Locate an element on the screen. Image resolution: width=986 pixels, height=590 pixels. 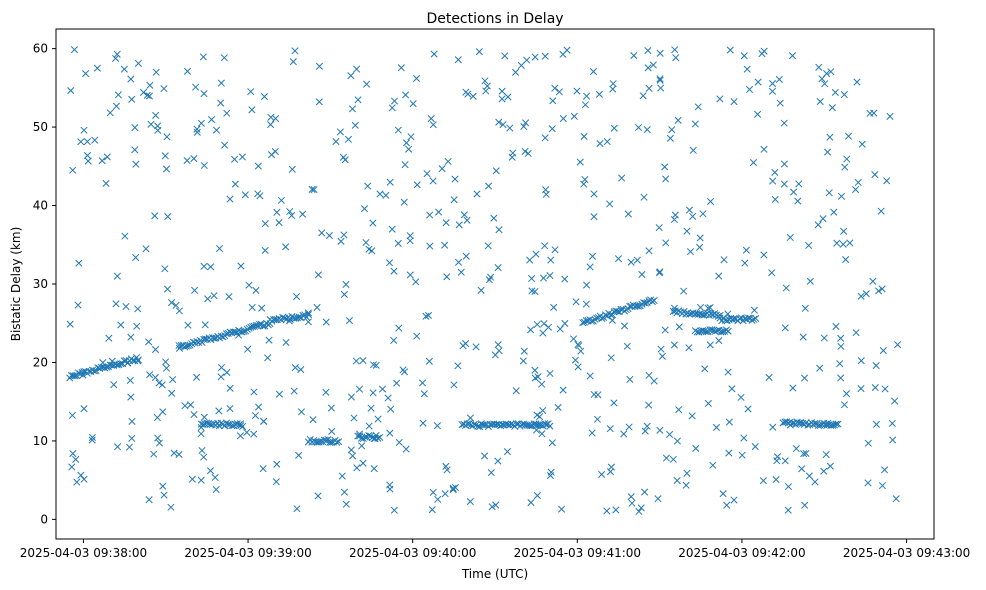
y-tick-label: 10 is located at coordinates (40, 441).